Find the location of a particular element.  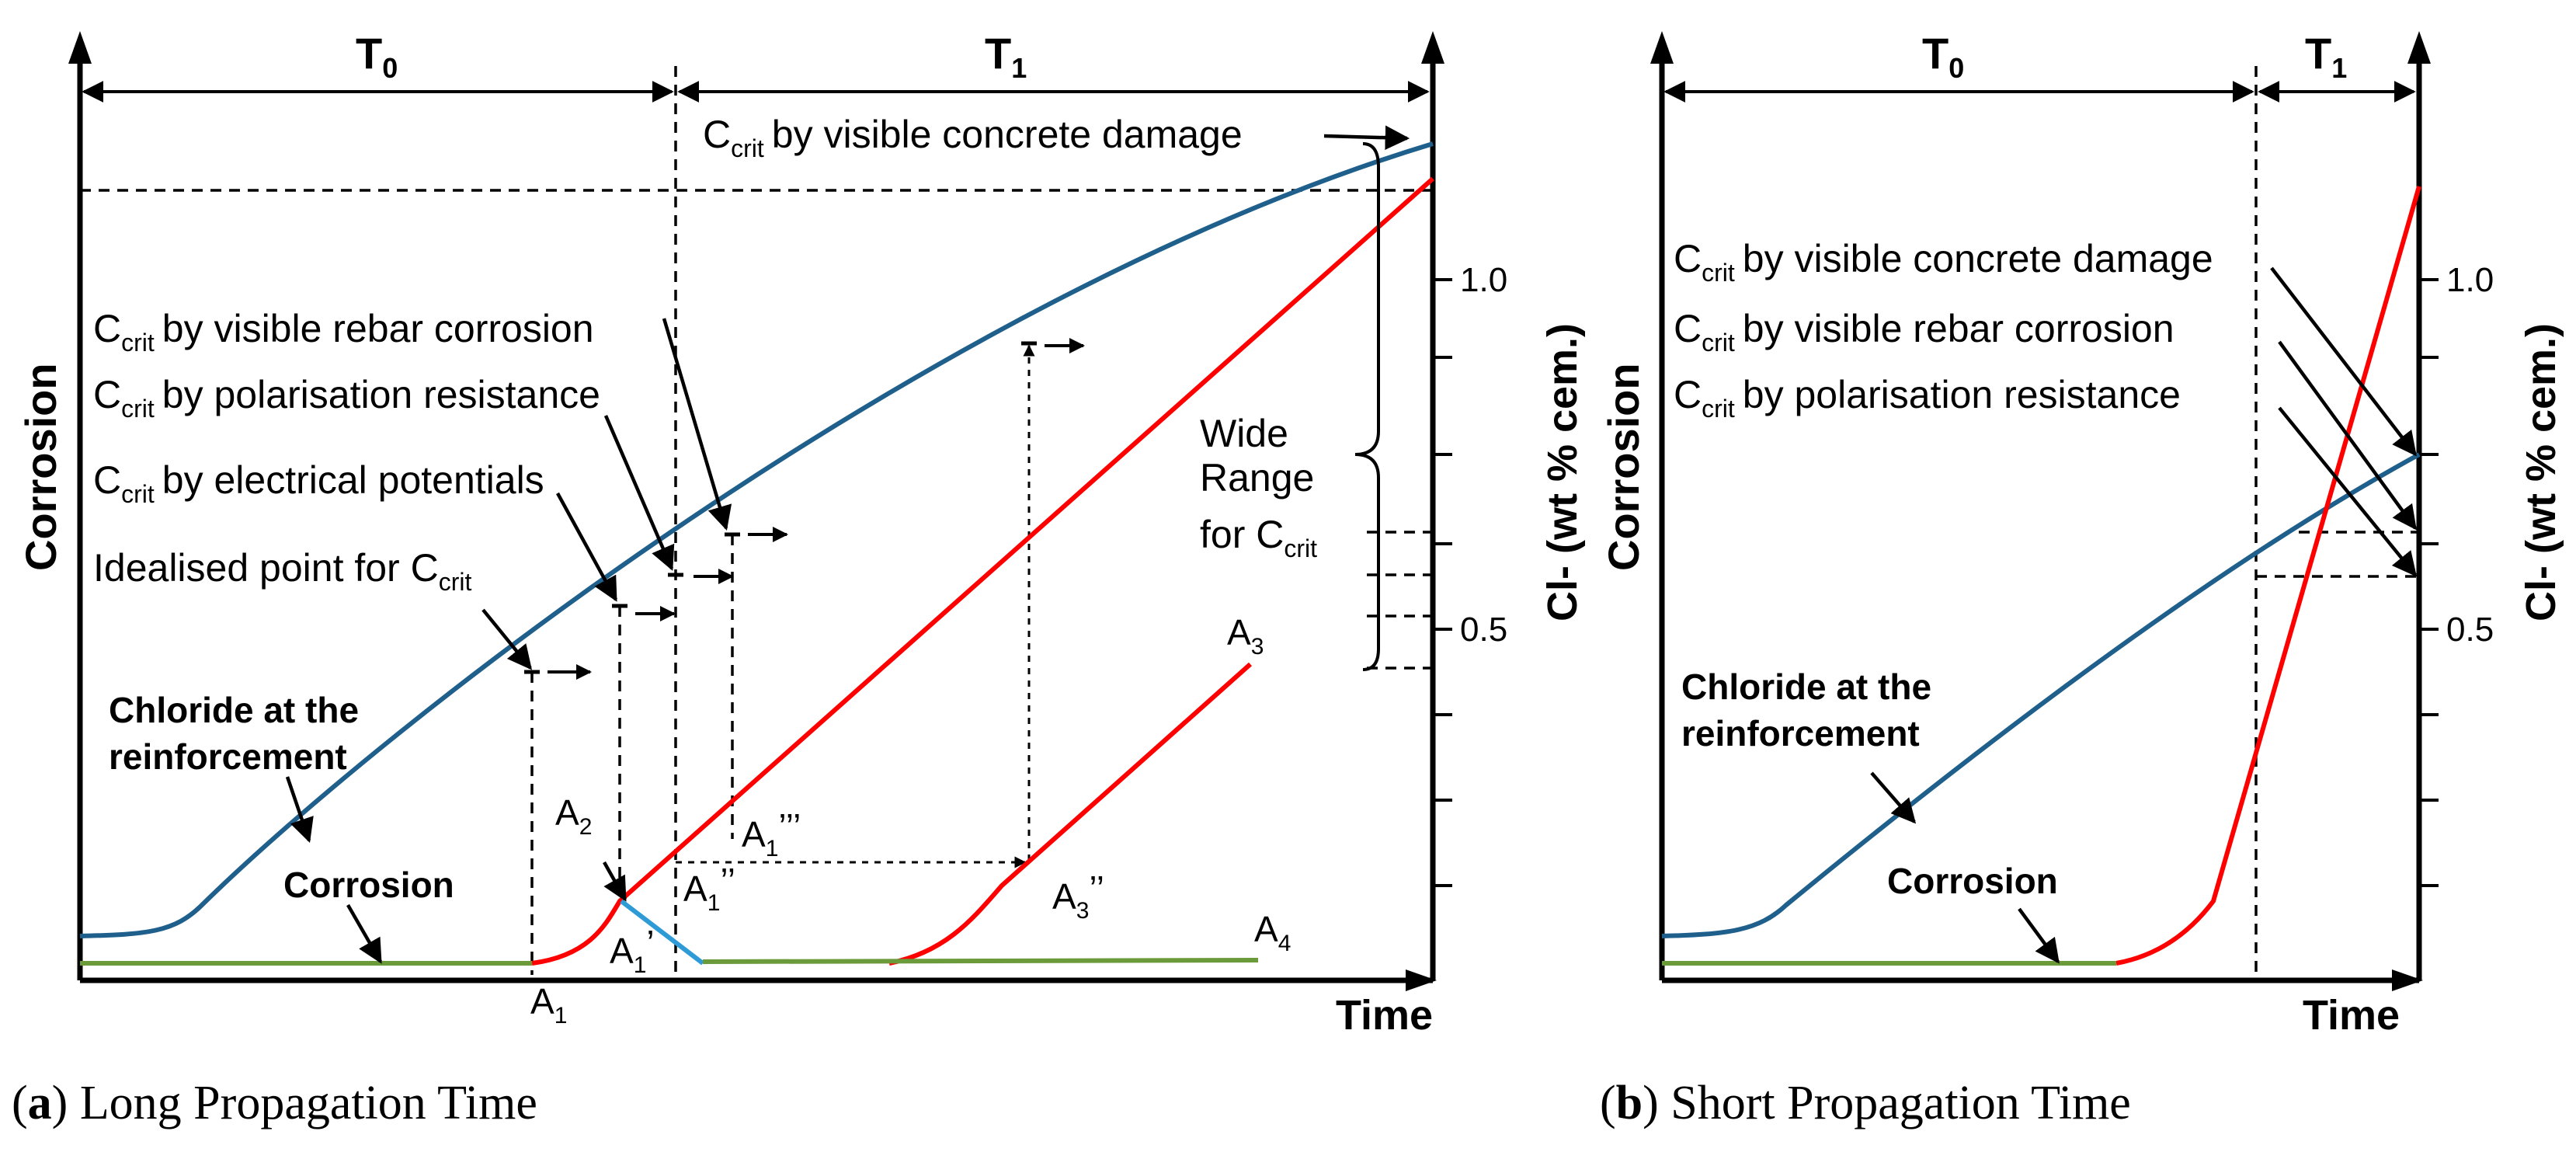

panel-b-corrosion-red is located at coordinates (2268, 576).